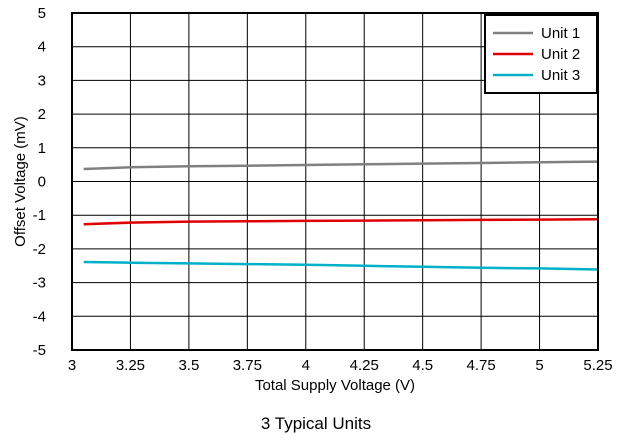 The height and width of the screenshot is (438, 632). Describe the element at coordinates (42, 114) in the screenshot. I see `y-tick-label: 2` at that location.